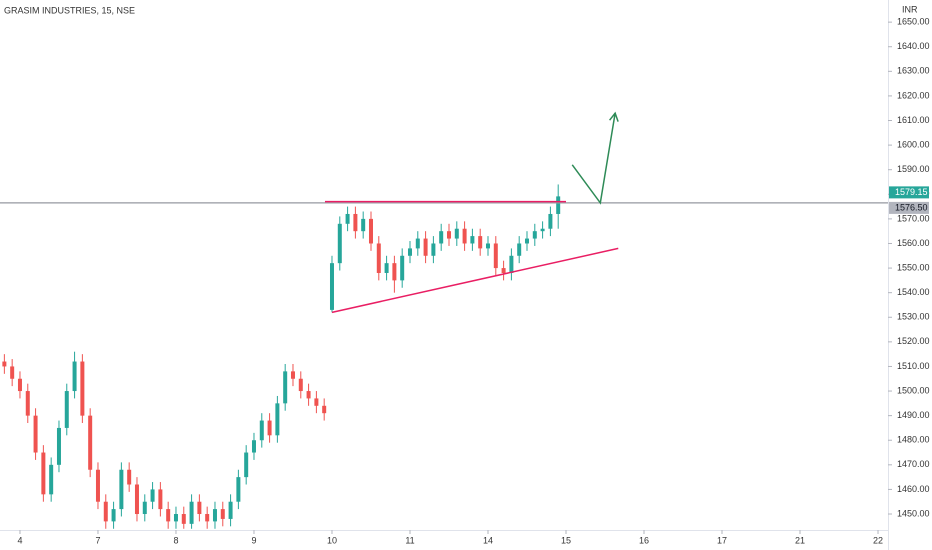 The height and width of the screenshot is (550, 932). What do you see at coordinates (175, 540) in the screenshot?
I see `x-tick-label: 8` at bounding box center [175, 540].